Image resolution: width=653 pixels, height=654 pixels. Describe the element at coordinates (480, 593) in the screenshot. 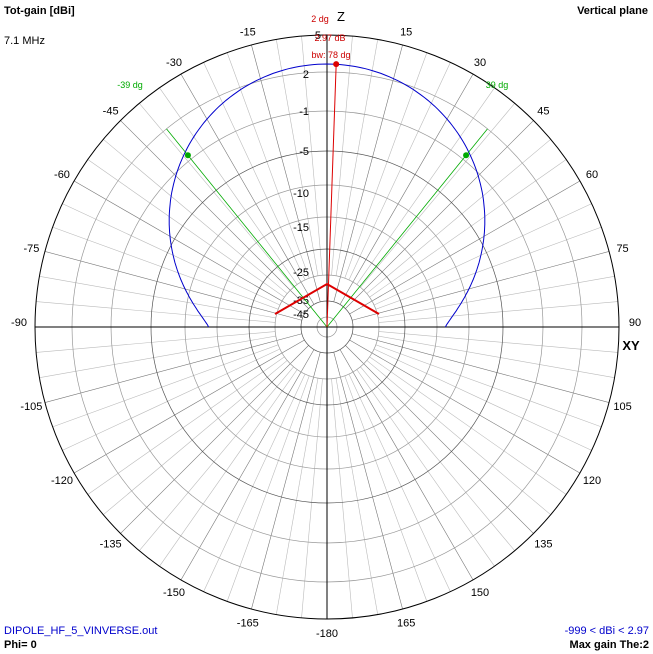

I see `theta-tick-label: 150` at that location.